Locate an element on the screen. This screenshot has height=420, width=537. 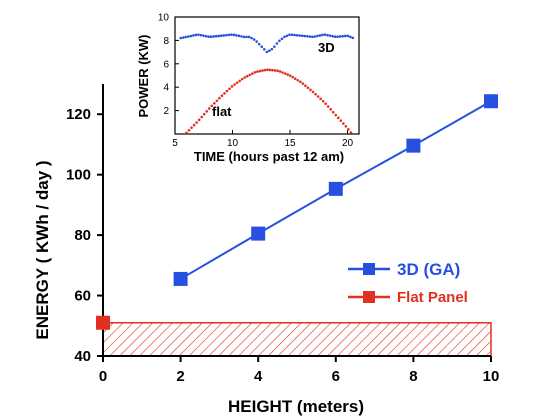
main-x-tick-label: 4 is located at coordinates (258, 376).